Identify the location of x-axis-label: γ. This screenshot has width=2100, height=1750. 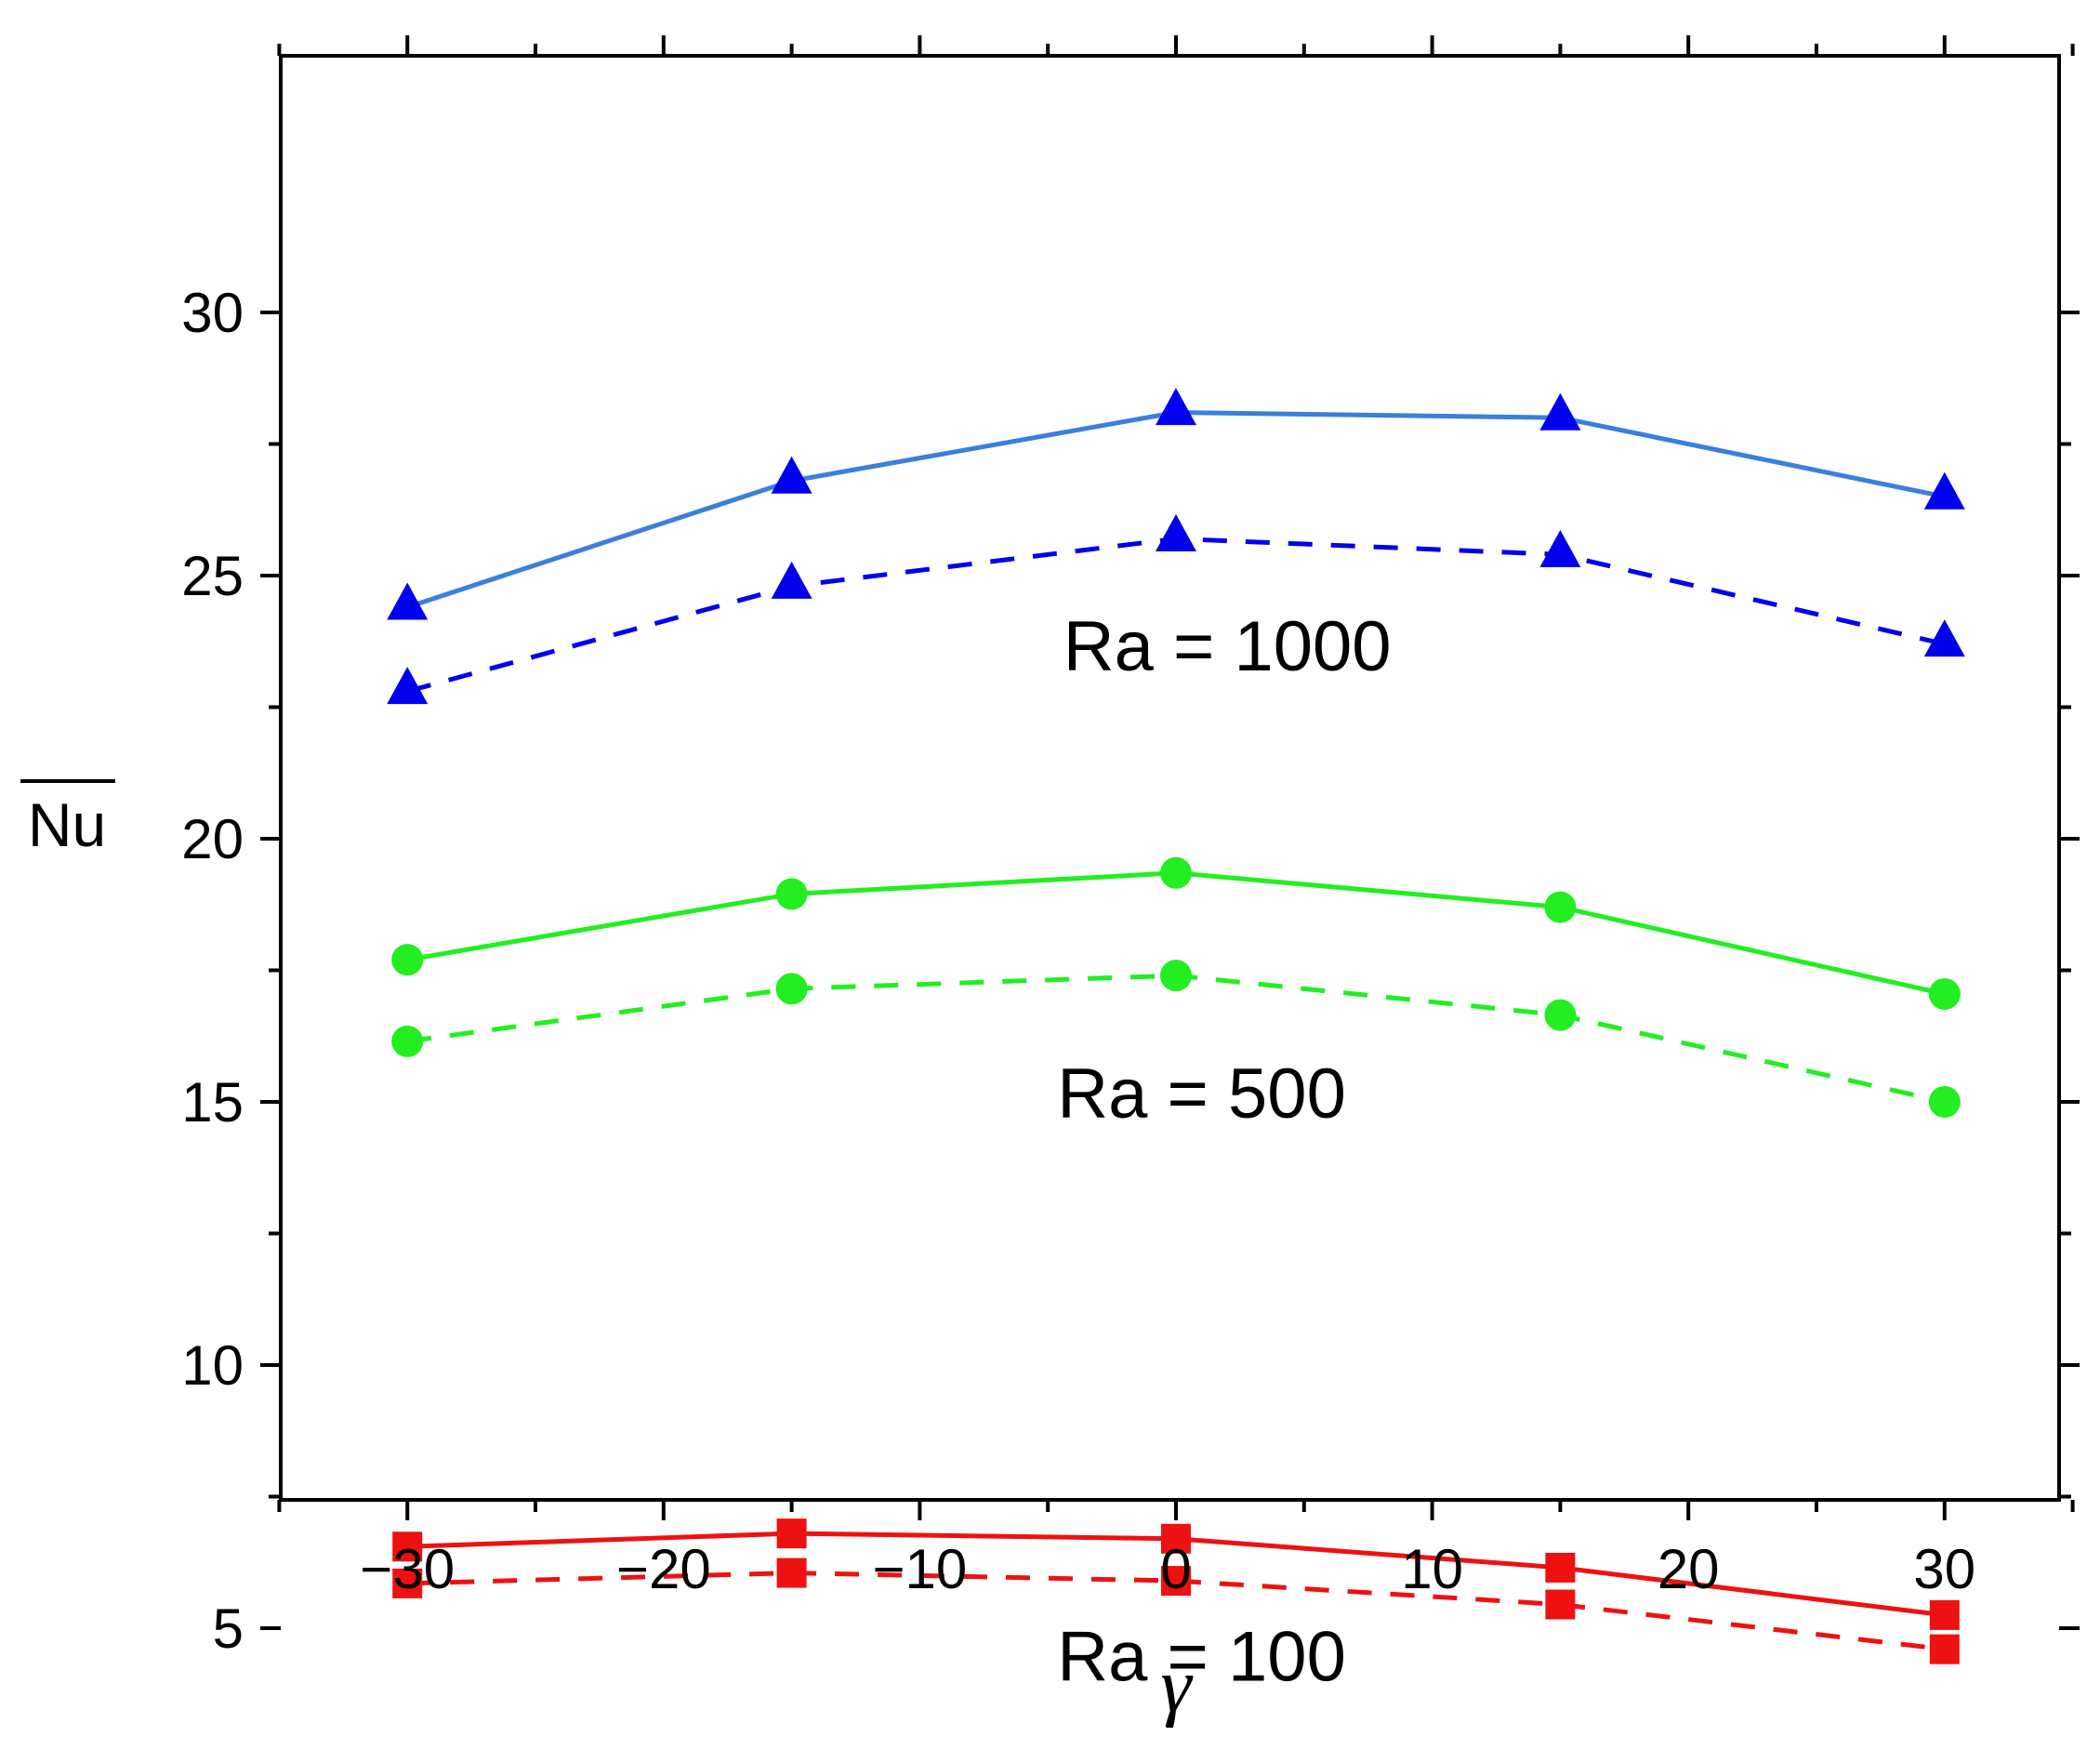
(1176, 1685).